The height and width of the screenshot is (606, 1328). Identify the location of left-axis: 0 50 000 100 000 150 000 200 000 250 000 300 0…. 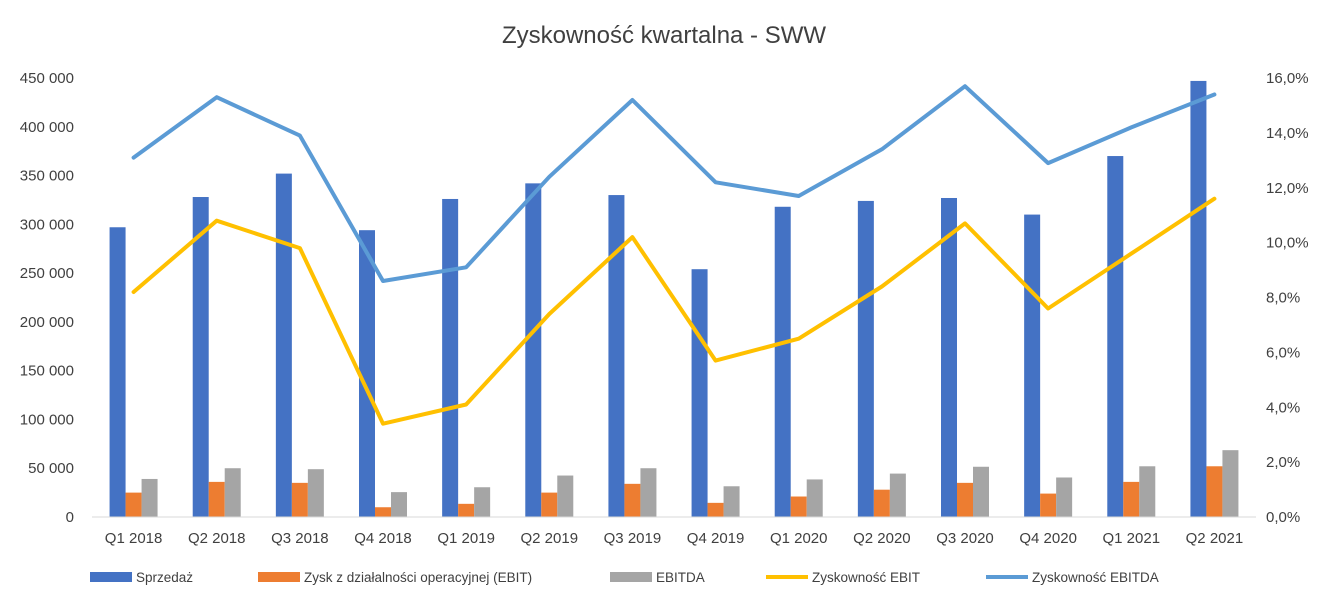
(47, 298).